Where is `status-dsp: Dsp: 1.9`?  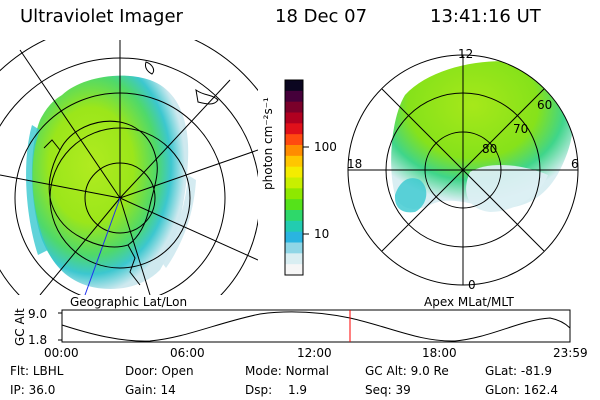
status-dsp: Dsp: 1.9 is located at coordinates (276, 390).